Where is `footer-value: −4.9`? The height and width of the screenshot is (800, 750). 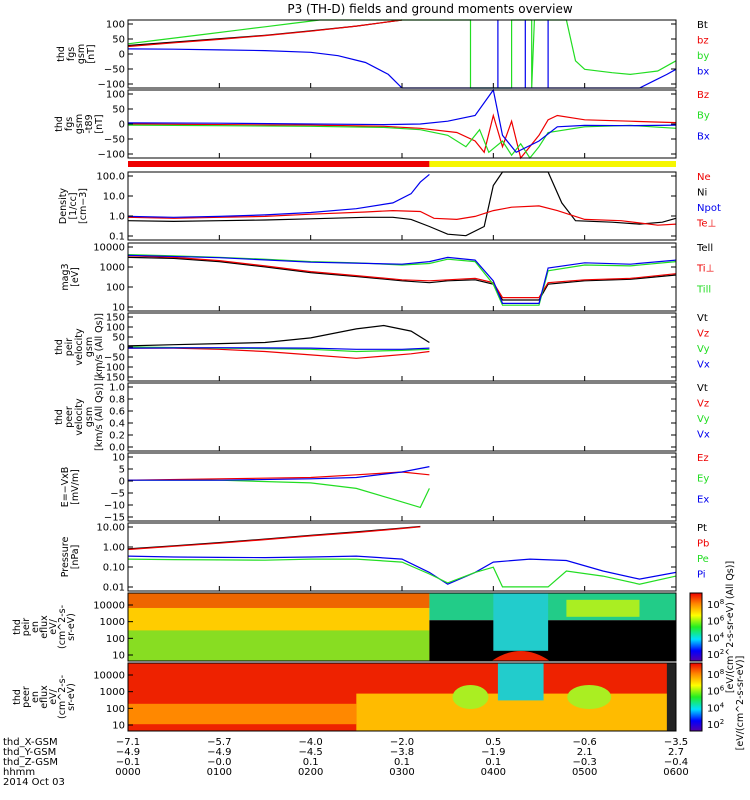
footer-value: −4.9 is located at coordinates (219, 752).